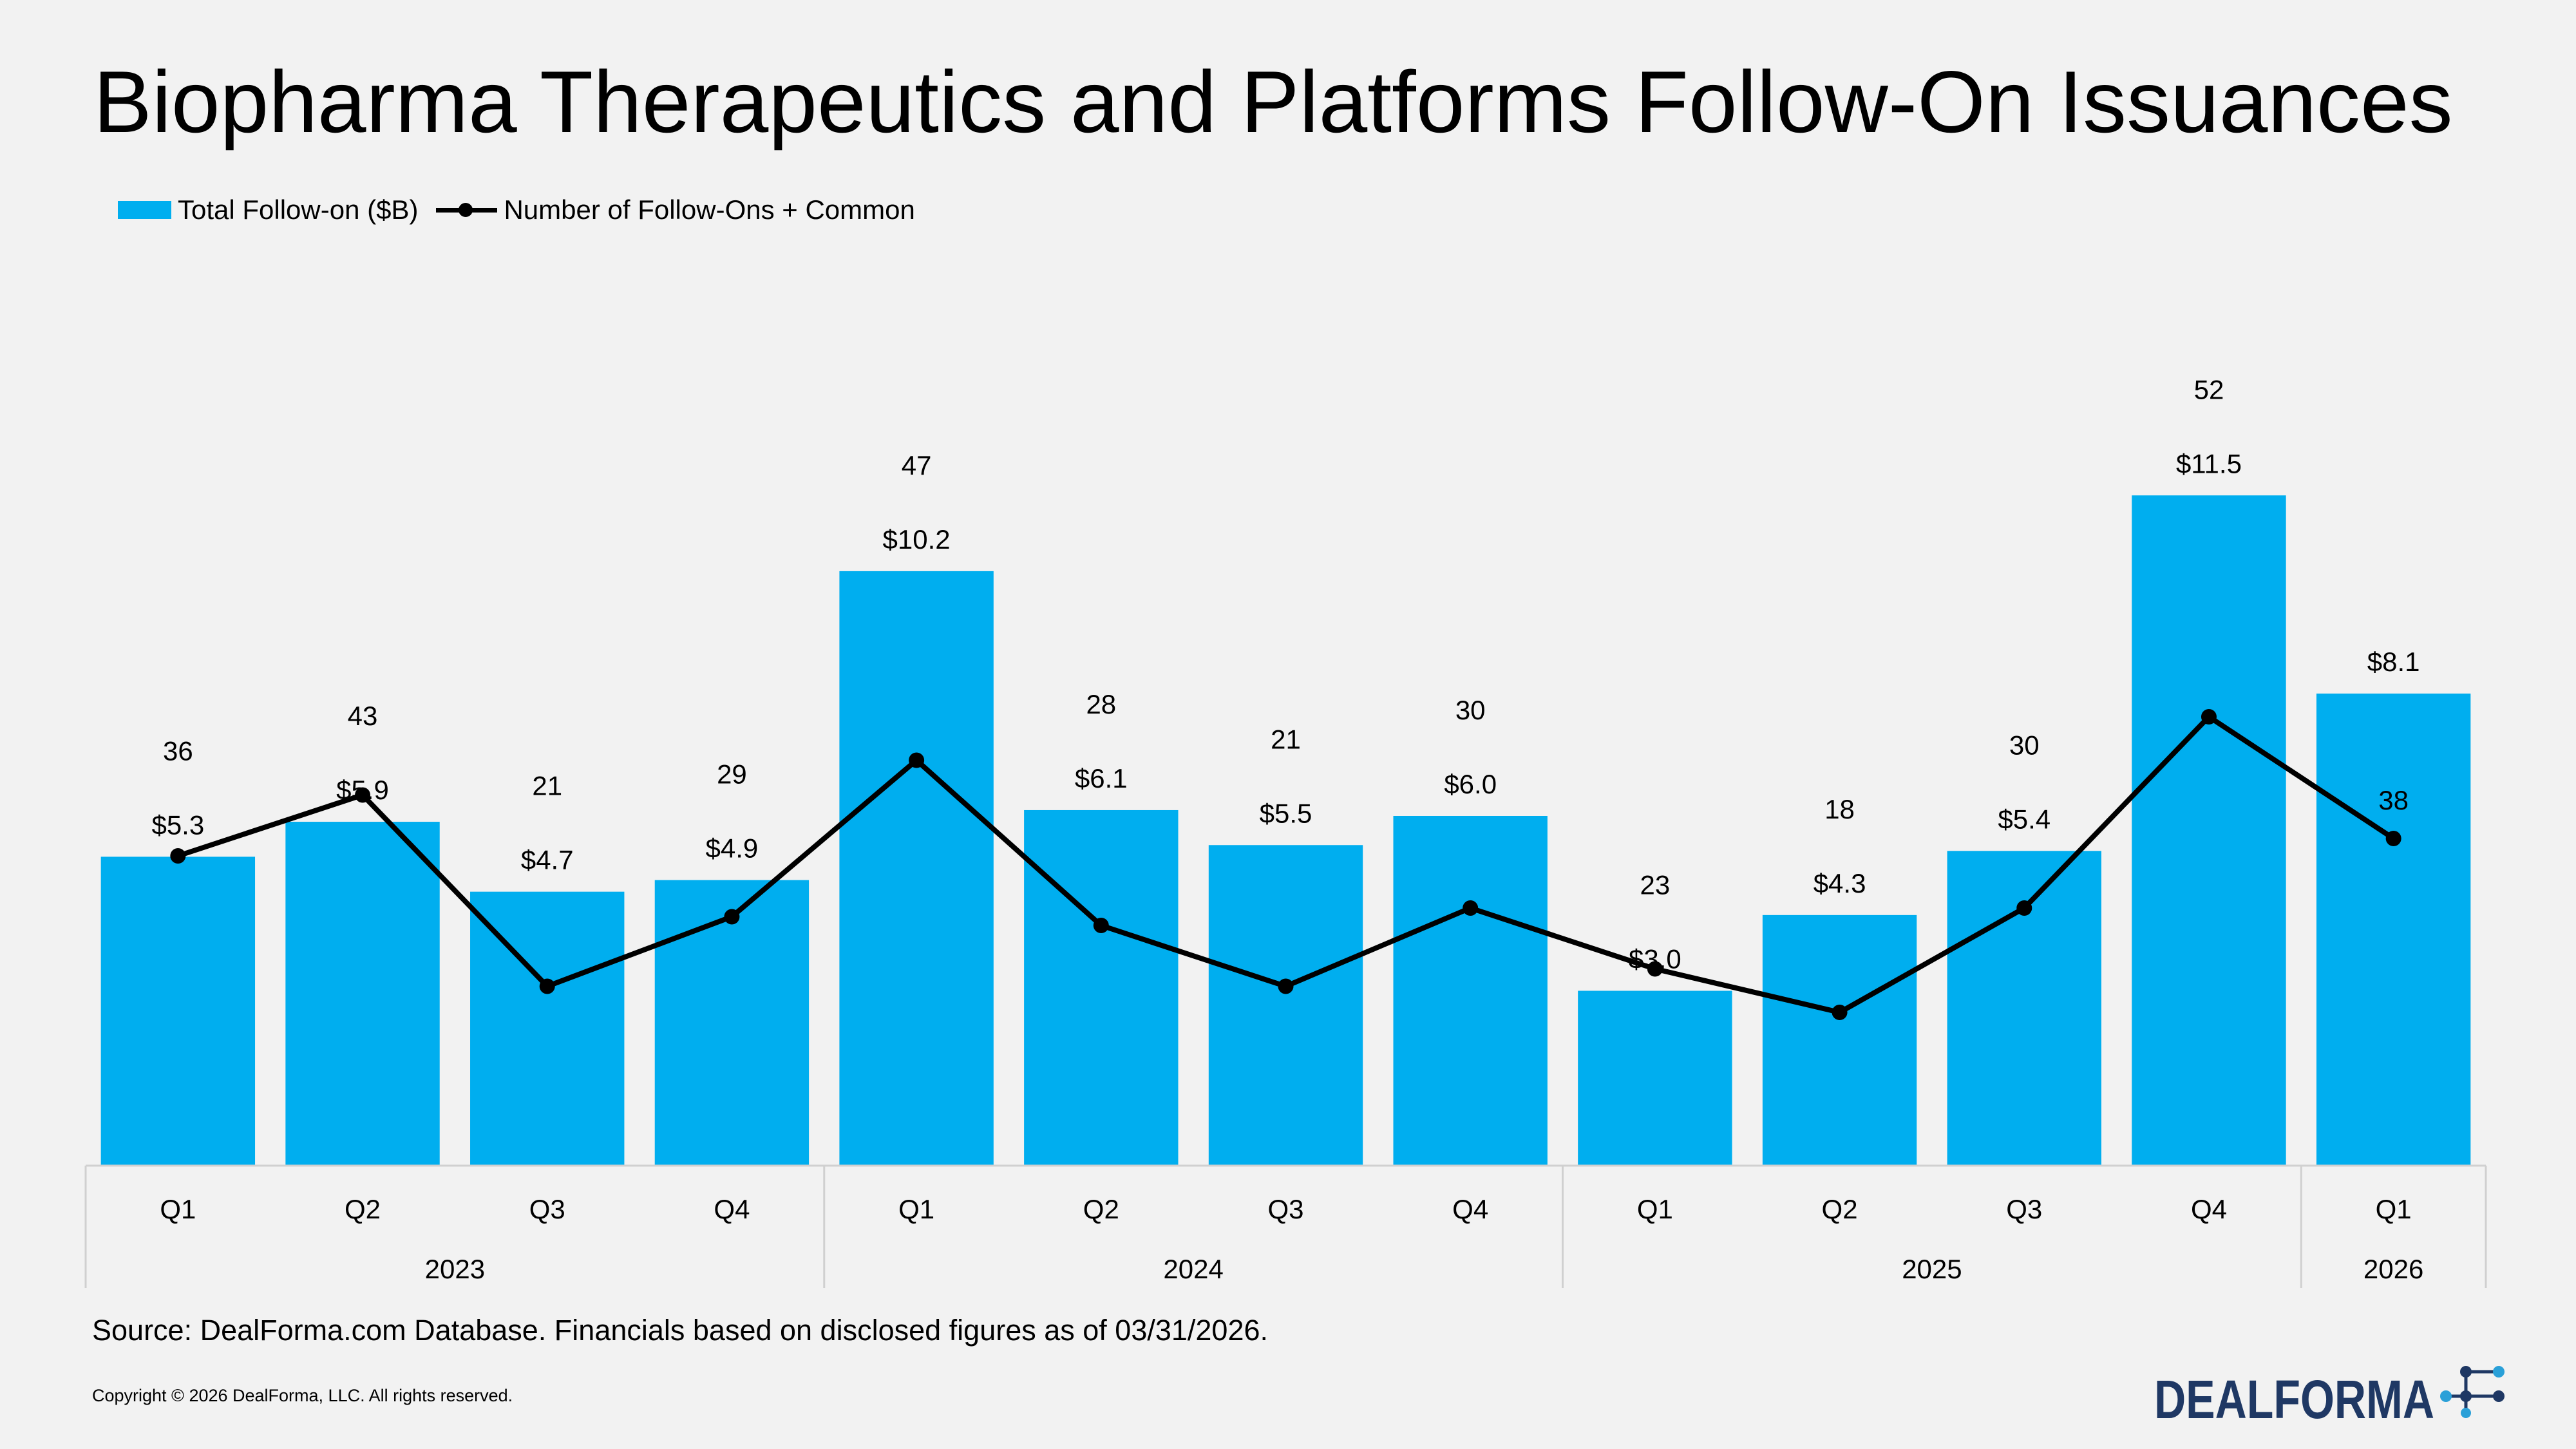  What do you see at coordinates (547, 1209) in the screenshot?
I see `x-tick-label-2: Q3` at bounding box center [547, 1209].